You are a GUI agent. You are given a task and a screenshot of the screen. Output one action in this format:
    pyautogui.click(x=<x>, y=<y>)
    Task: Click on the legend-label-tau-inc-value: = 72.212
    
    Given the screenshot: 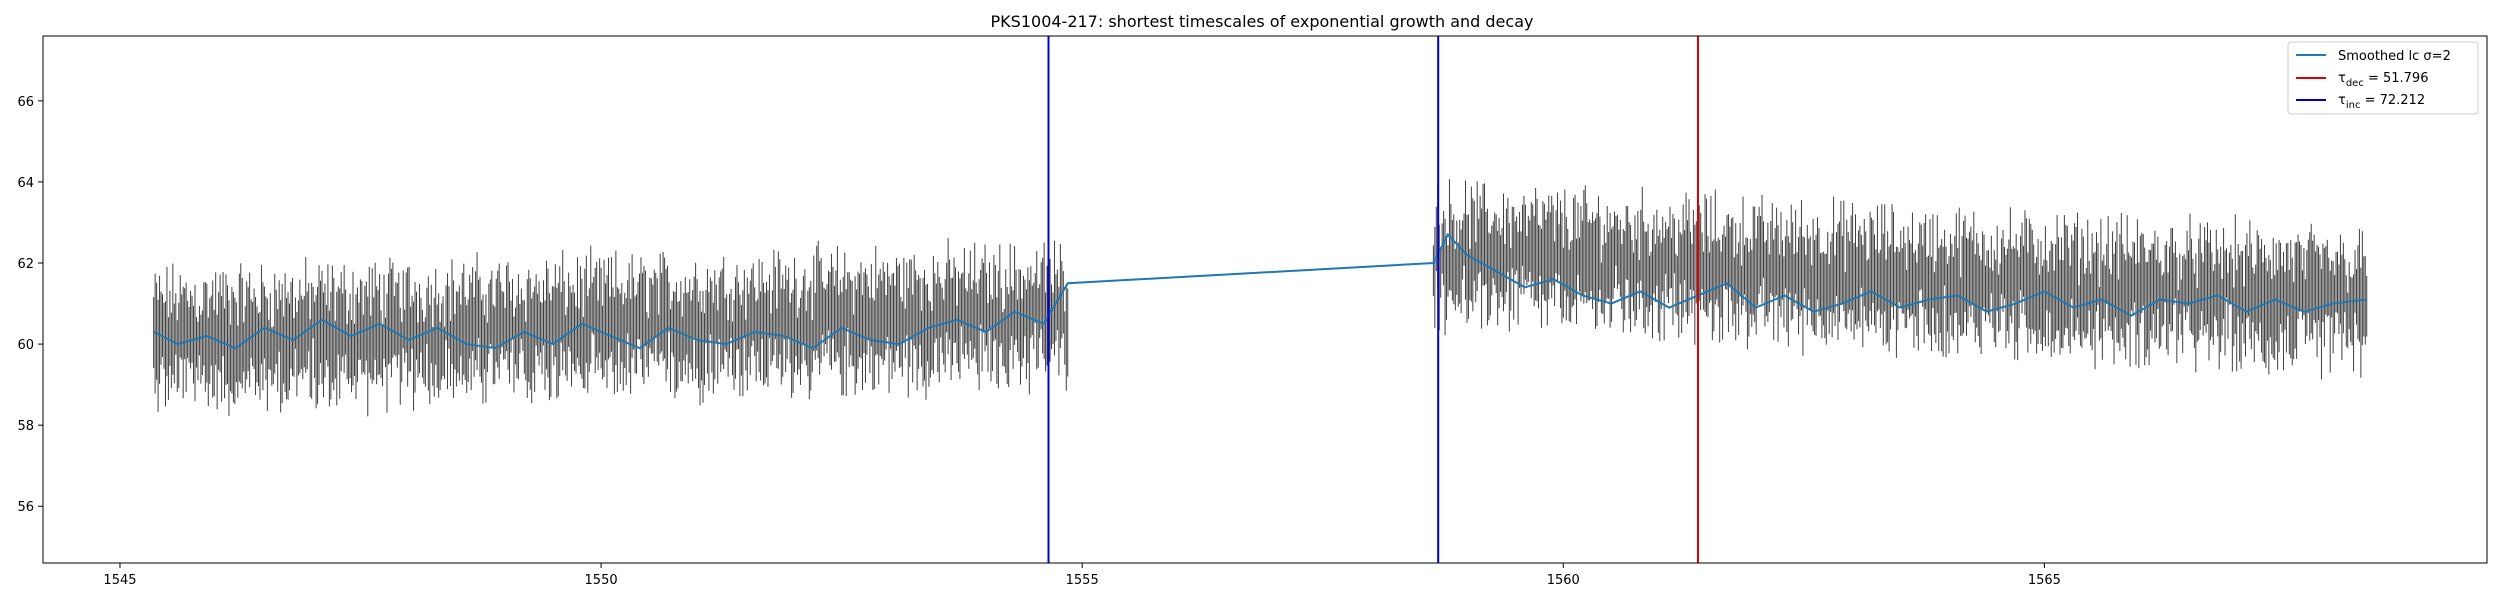 What is the action you would take?
    pyautogui.click(x=2392, y=100)
    